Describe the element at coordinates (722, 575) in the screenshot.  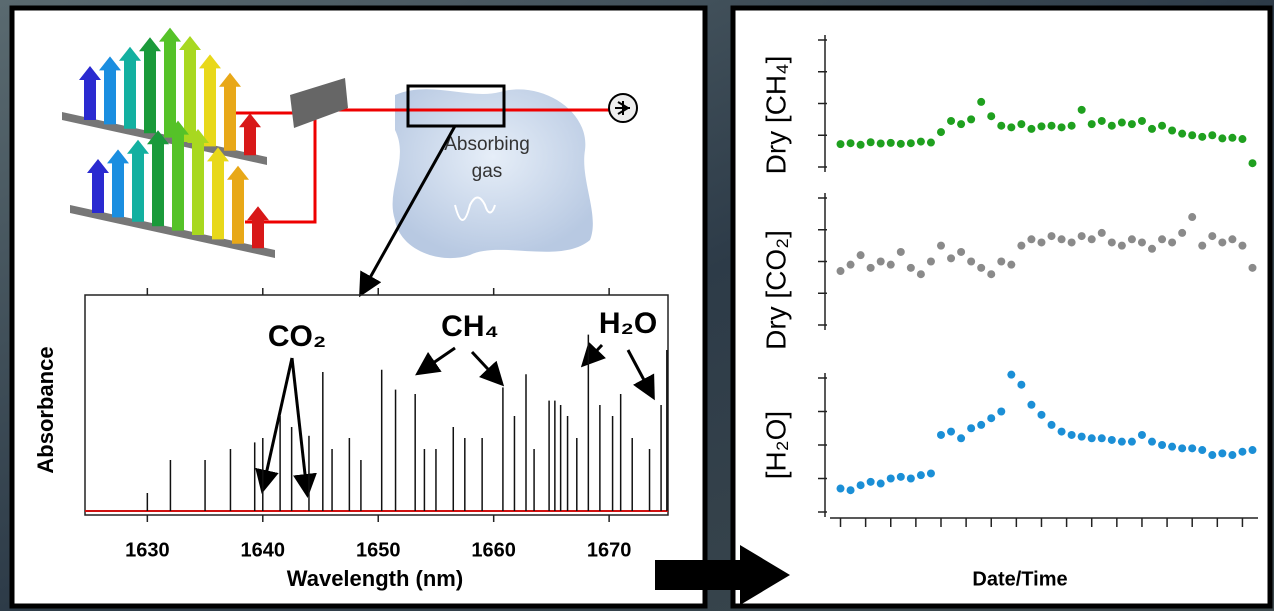
I see `flow-arrow` at that location.